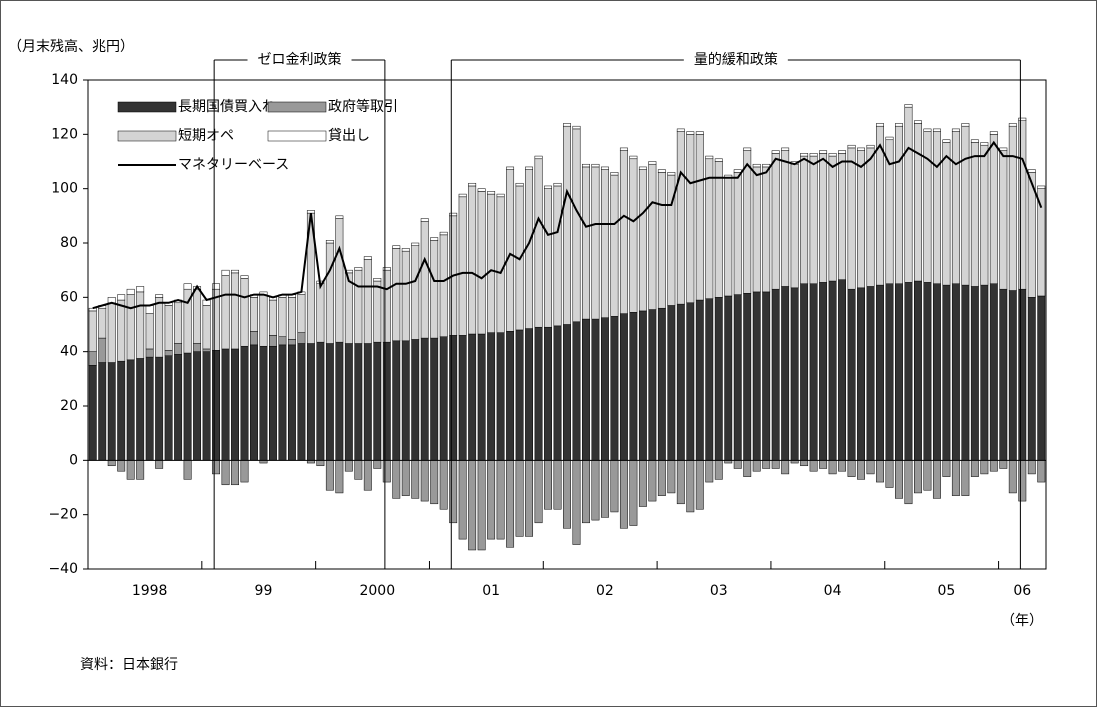 The height and width of the screenshot is (707, 1097). What do you see at coordinates (69, 406) in the screenshot?
I see `y-tick-label: 20` at bounding box center [69, 406].